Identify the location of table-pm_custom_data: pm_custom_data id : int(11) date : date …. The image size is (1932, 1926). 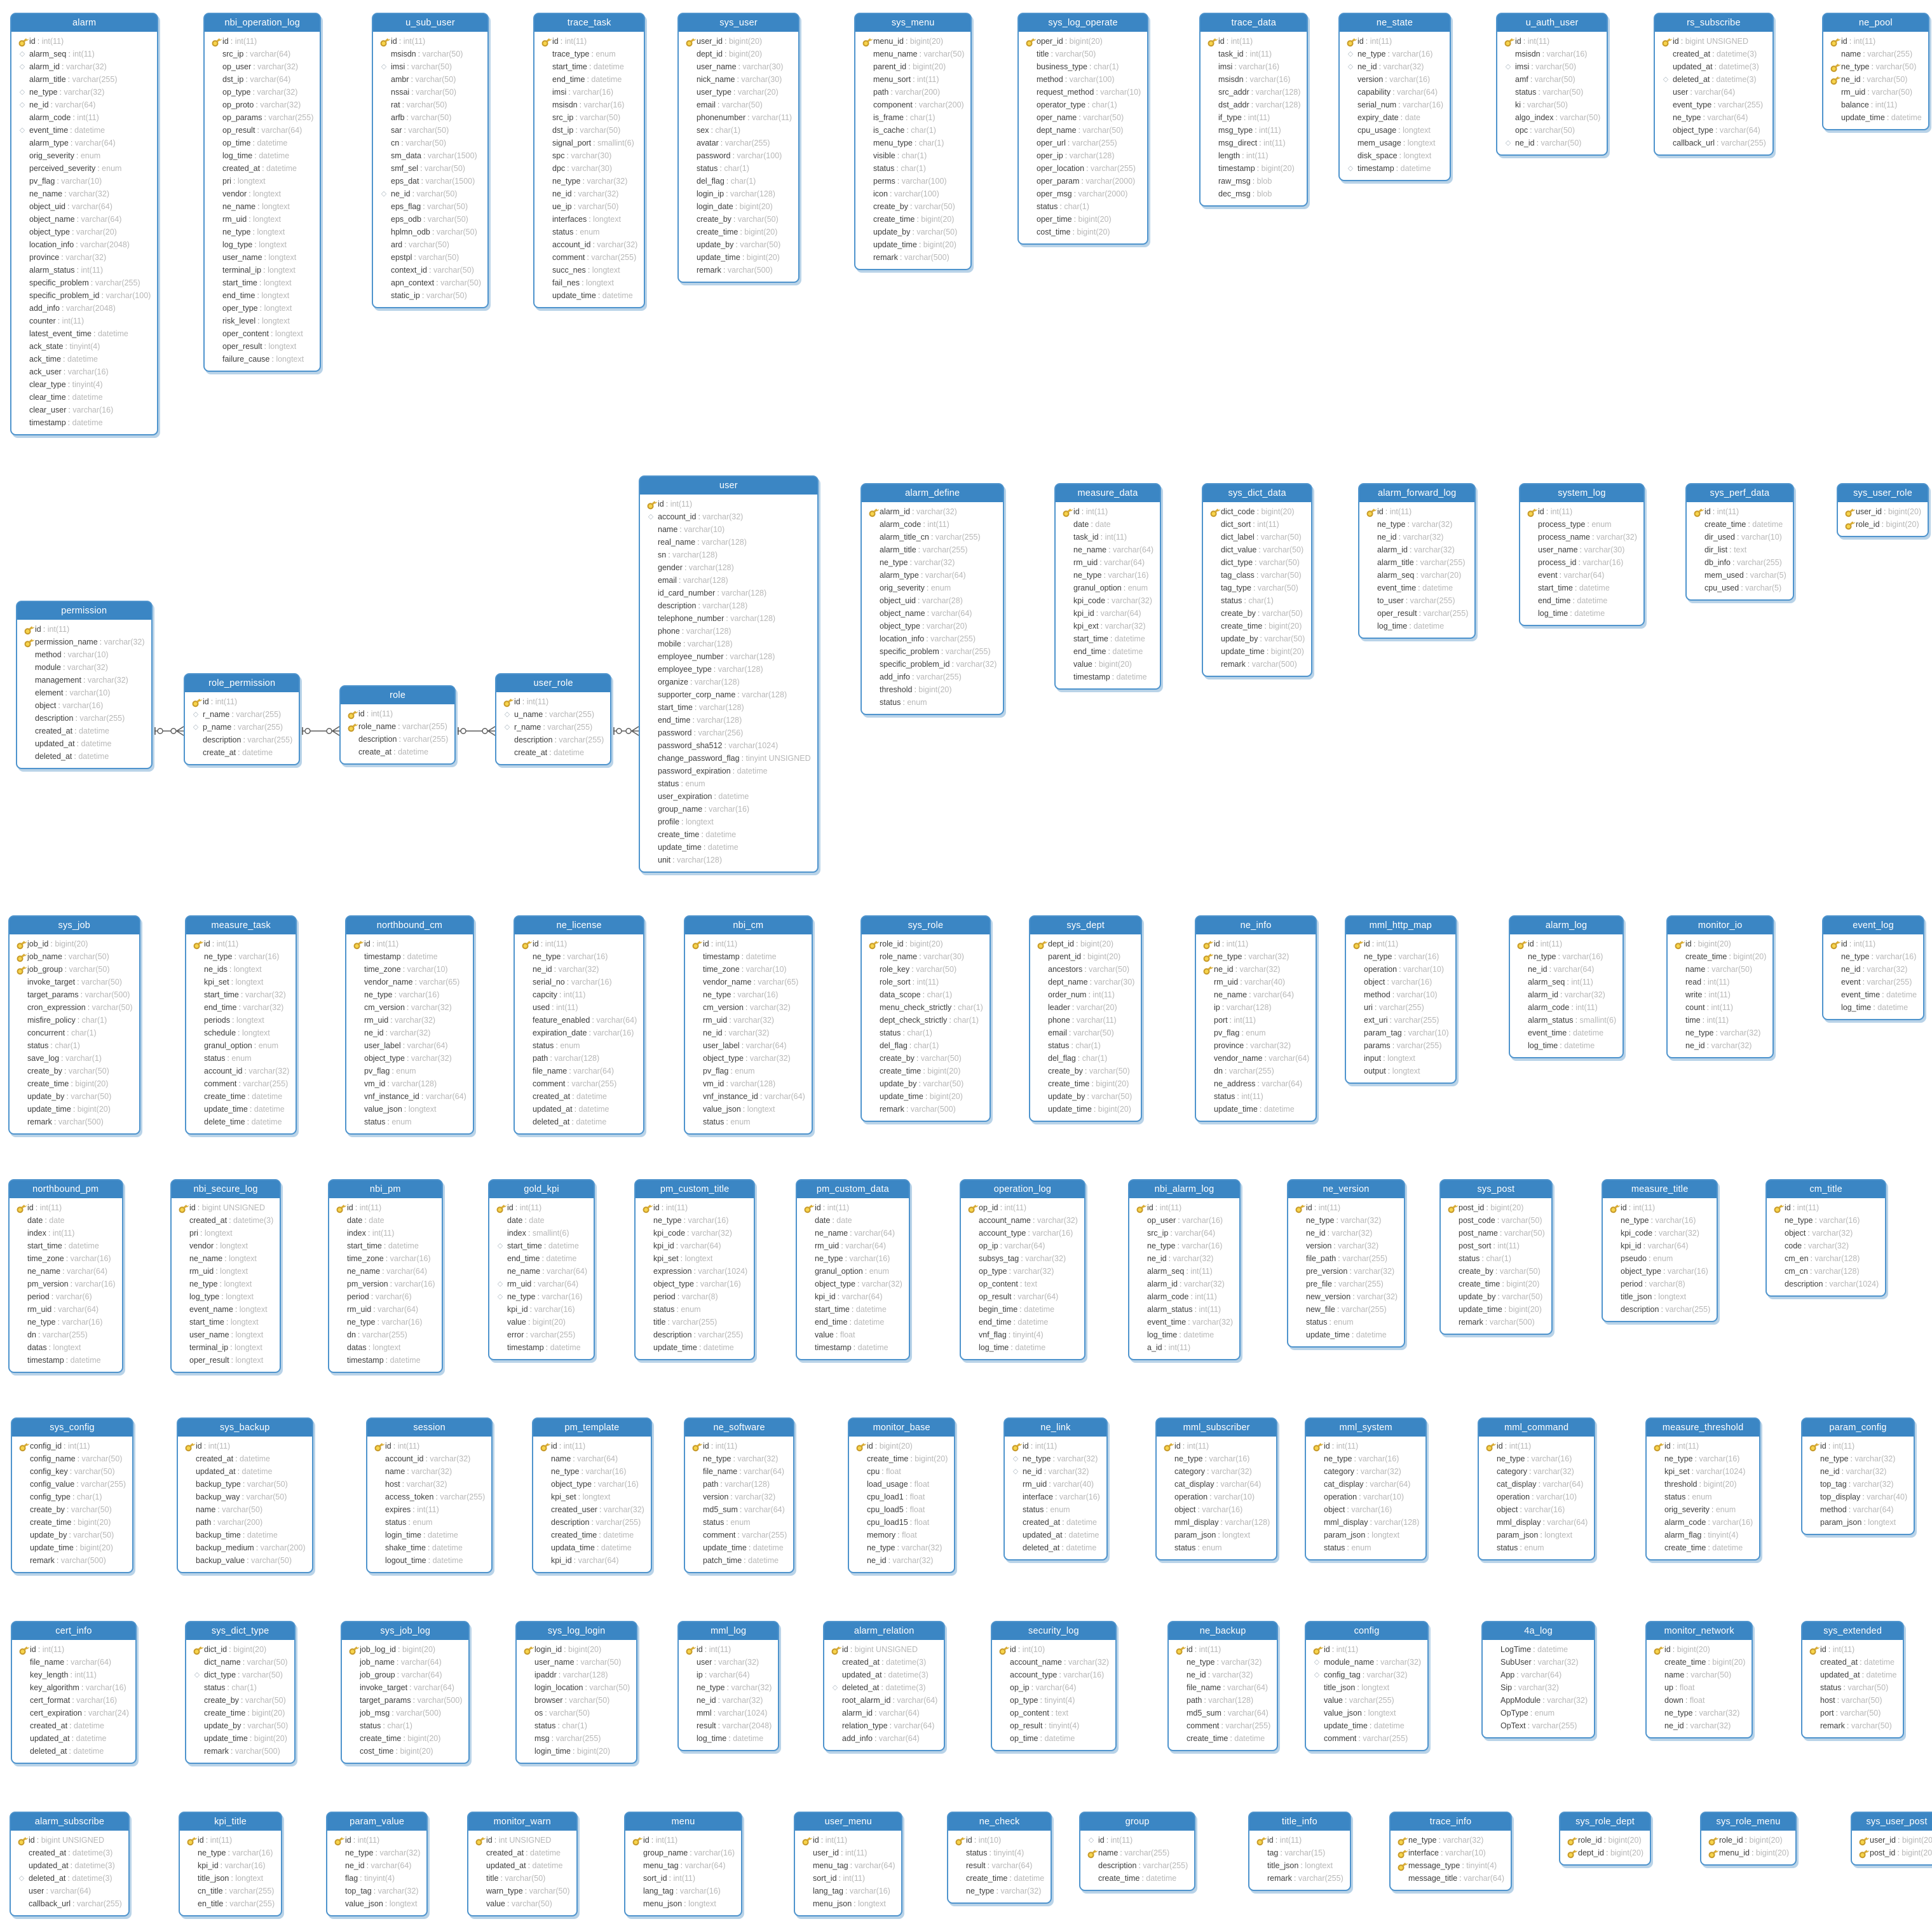
(853, 1269).